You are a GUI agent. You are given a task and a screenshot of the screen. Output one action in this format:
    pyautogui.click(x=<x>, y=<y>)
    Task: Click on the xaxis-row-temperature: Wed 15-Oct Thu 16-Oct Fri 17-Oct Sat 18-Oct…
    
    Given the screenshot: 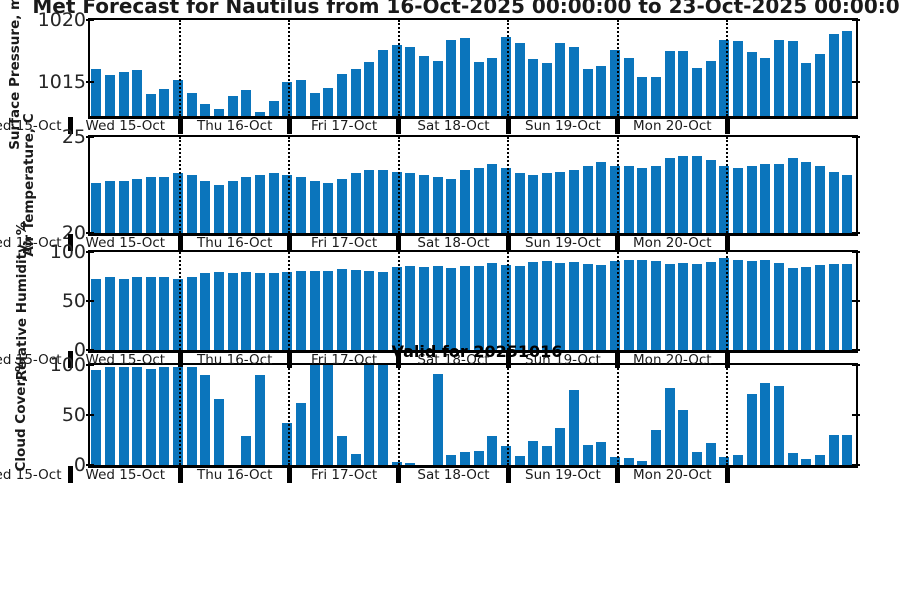 What is the action you would take?
    pyautogui.click(x=462, y=243)
    